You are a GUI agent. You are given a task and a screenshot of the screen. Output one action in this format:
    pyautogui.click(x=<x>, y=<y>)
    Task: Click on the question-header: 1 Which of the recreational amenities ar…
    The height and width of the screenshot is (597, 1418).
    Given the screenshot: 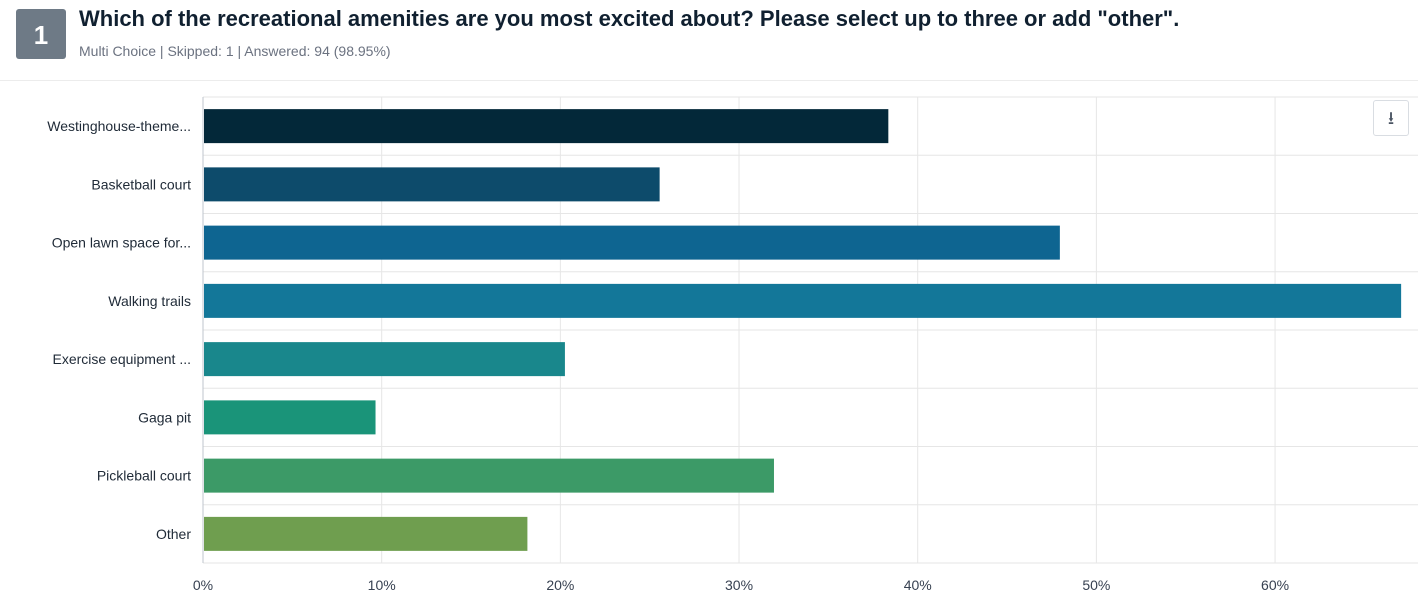 What is the action you would take?
    pyautogui.click(x=709, y=40)
    